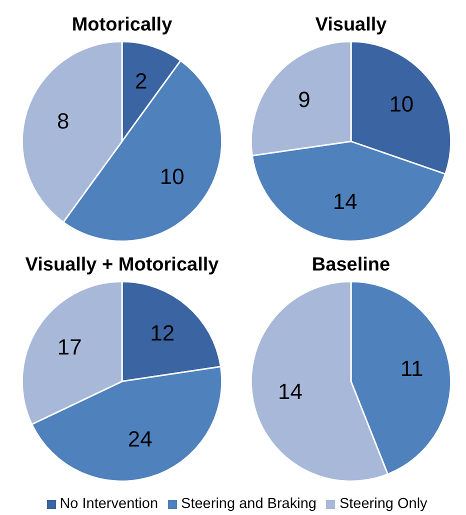 Image resolution: width=466 pixels, height=515 pixels. Describe the element at coordinates (383, 504) in the screenshot. I see `legend-label: Steering Only` at that location.